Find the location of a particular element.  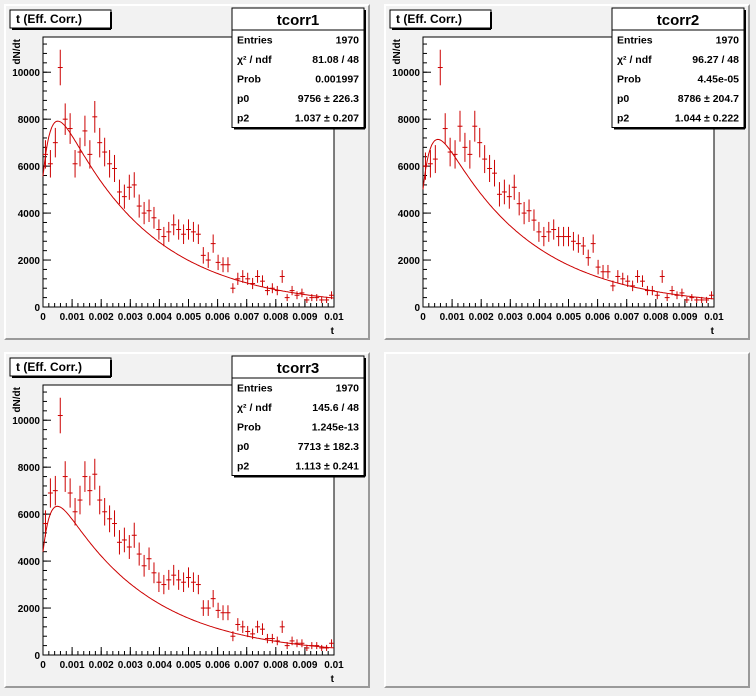

stats-value: 81.08 / 48 is located at coordinates (335, 60).